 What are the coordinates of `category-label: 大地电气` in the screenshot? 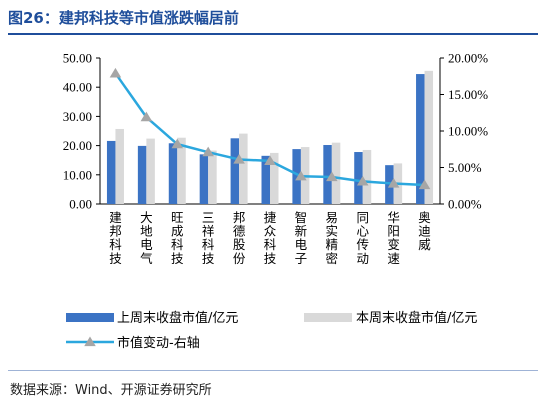 It's located at (146, 238).